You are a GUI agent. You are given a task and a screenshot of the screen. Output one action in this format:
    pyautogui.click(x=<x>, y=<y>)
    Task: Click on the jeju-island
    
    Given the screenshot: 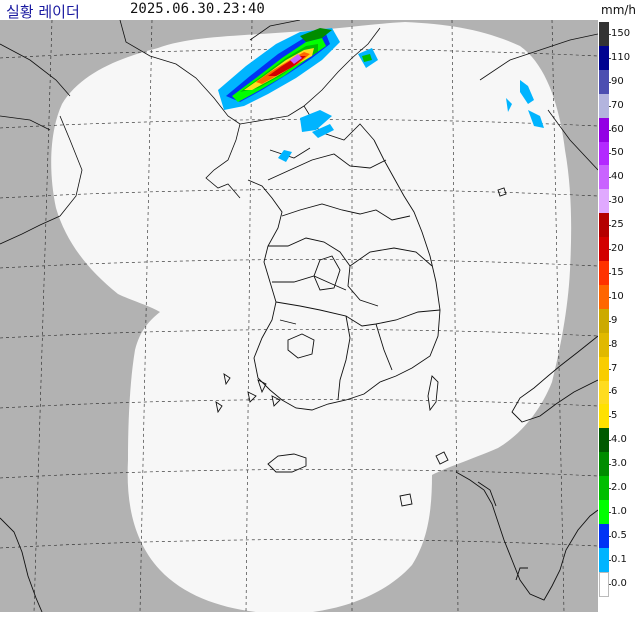 What is the action you would take?
    pyautogui.click(x=287, y=463)
    